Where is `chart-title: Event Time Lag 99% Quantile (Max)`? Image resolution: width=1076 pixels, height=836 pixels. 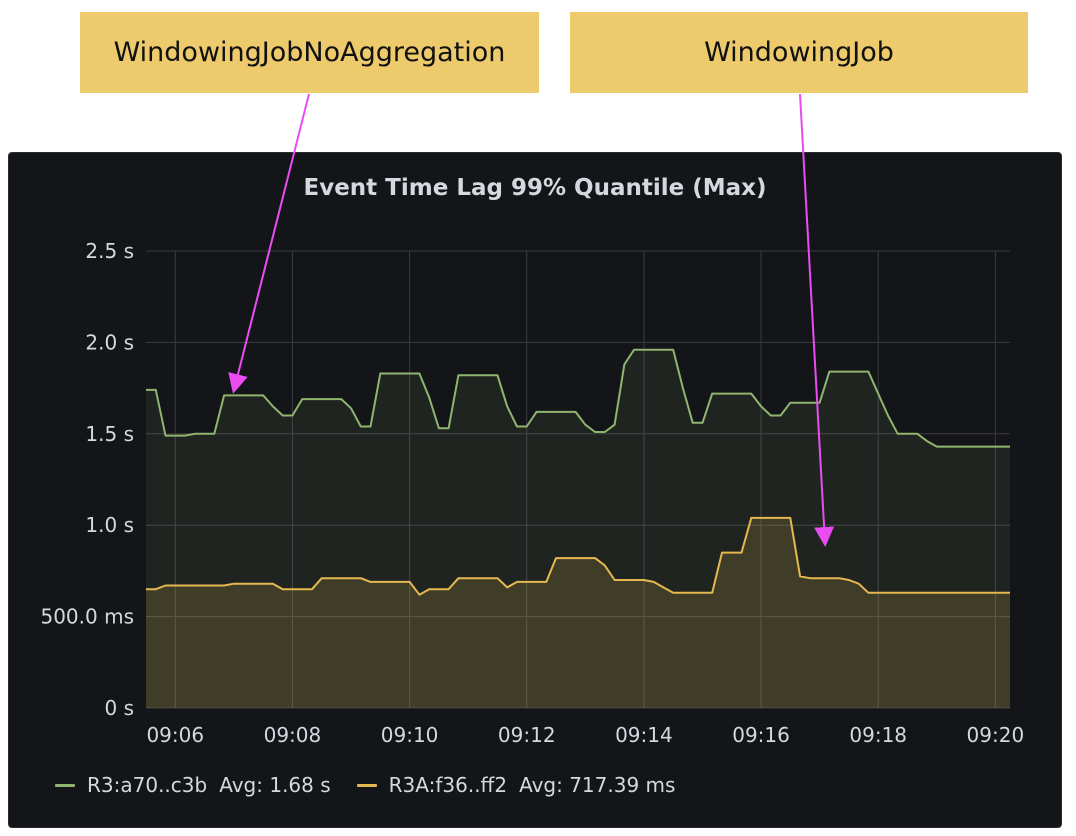 chart-title: Event Time Lag 99% Quantile (Max) is located at coordinates (535, 188).